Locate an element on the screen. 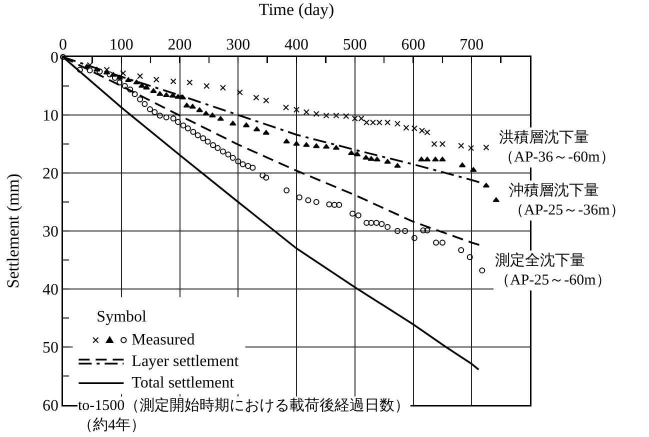 The width and height of the screenshot is (649, 437). y-tick-label: 40 is located at coordinates (50, 290).